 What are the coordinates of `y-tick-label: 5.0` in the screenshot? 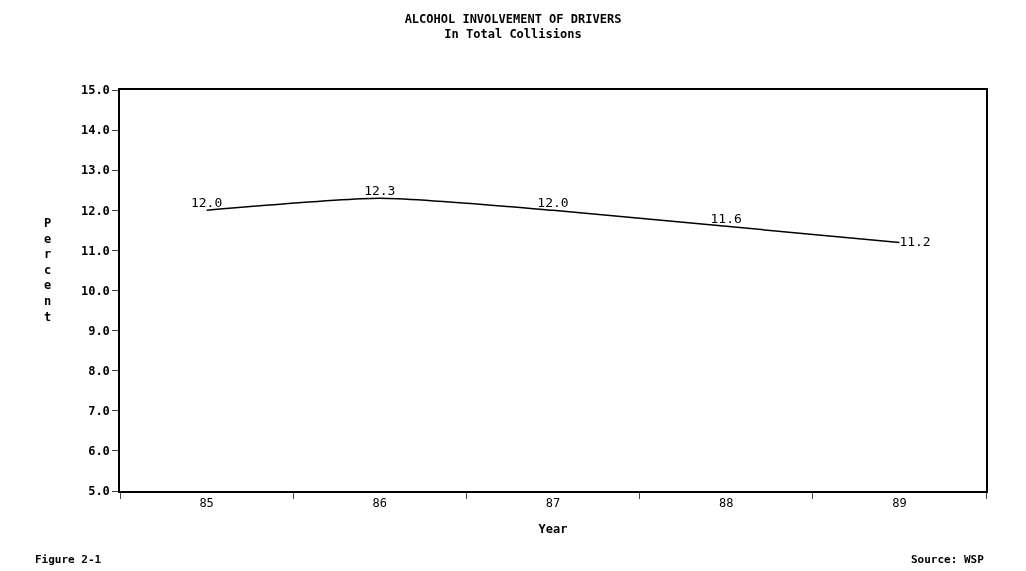 It's located at (99, 491).